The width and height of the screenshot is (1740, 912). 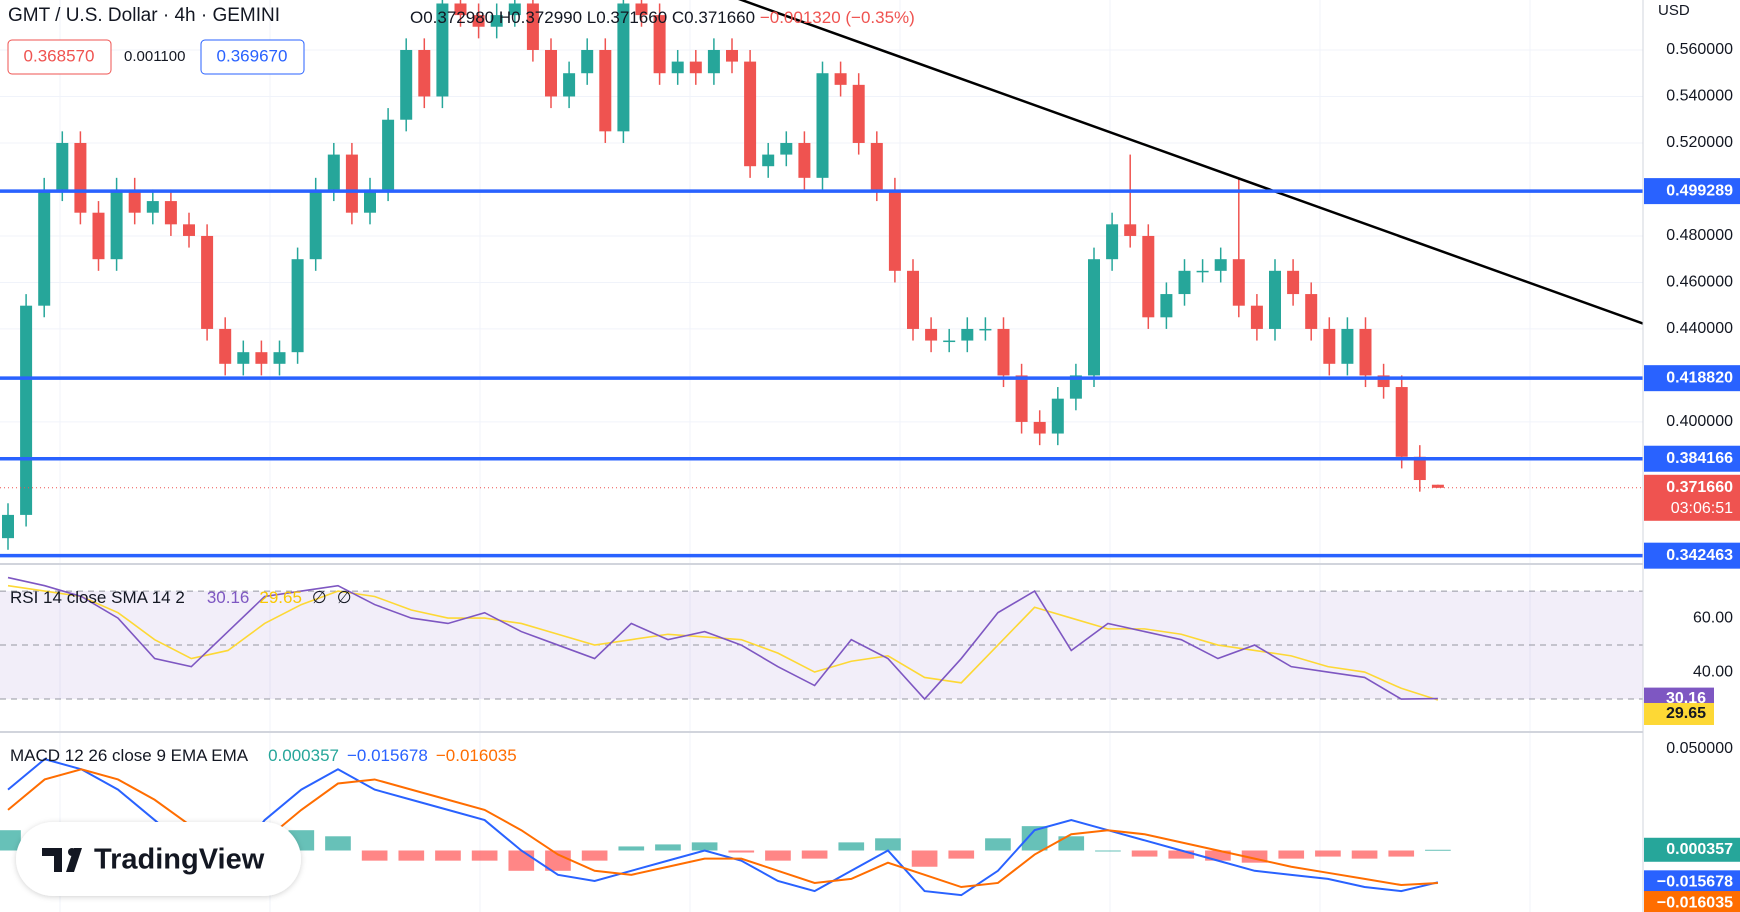 What do you see at coordinates (1699, 555) in the screenshot?
I see `price-badge-label: 0.342463` at bounding box center [1699, 555].